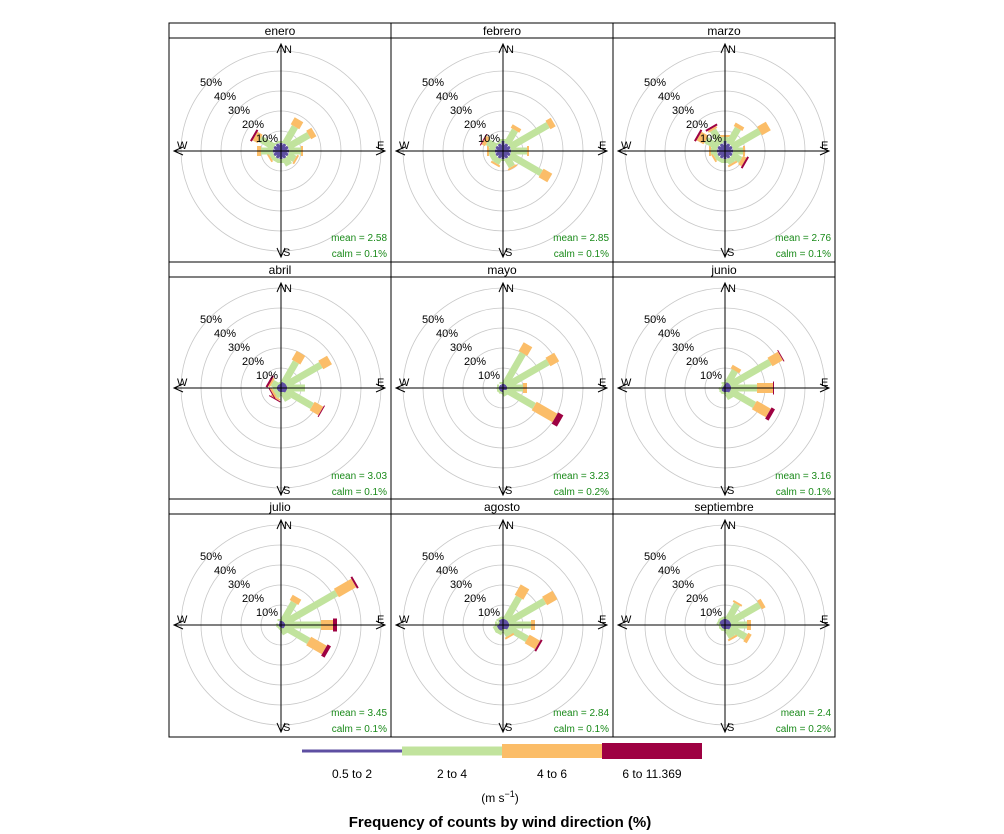 The image size is (1004, 834). I want to click on mean-label: mean = 3.23, so click(581, 476).